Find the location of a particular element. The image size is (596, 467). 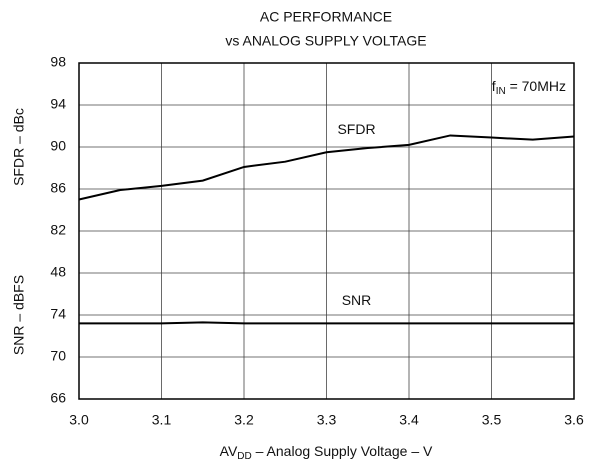

label-main: AV is located at coordinates (229, 451).